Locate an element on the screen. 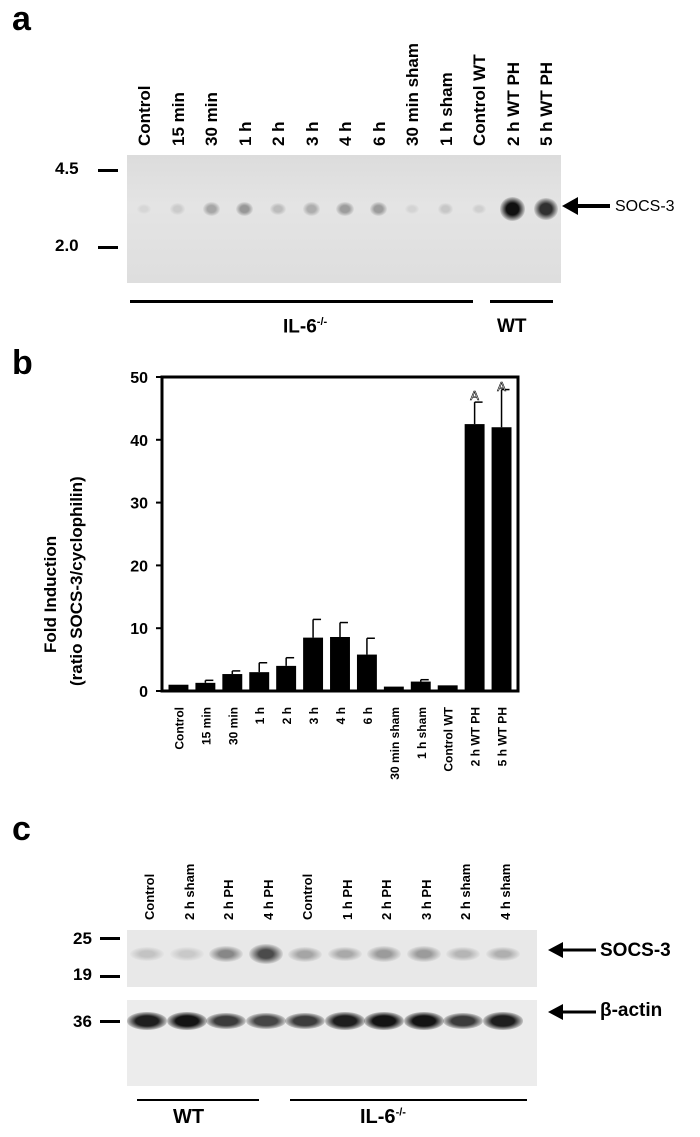  panel-c-lane-label: 4 h PH is located at coordinates (268, 899).